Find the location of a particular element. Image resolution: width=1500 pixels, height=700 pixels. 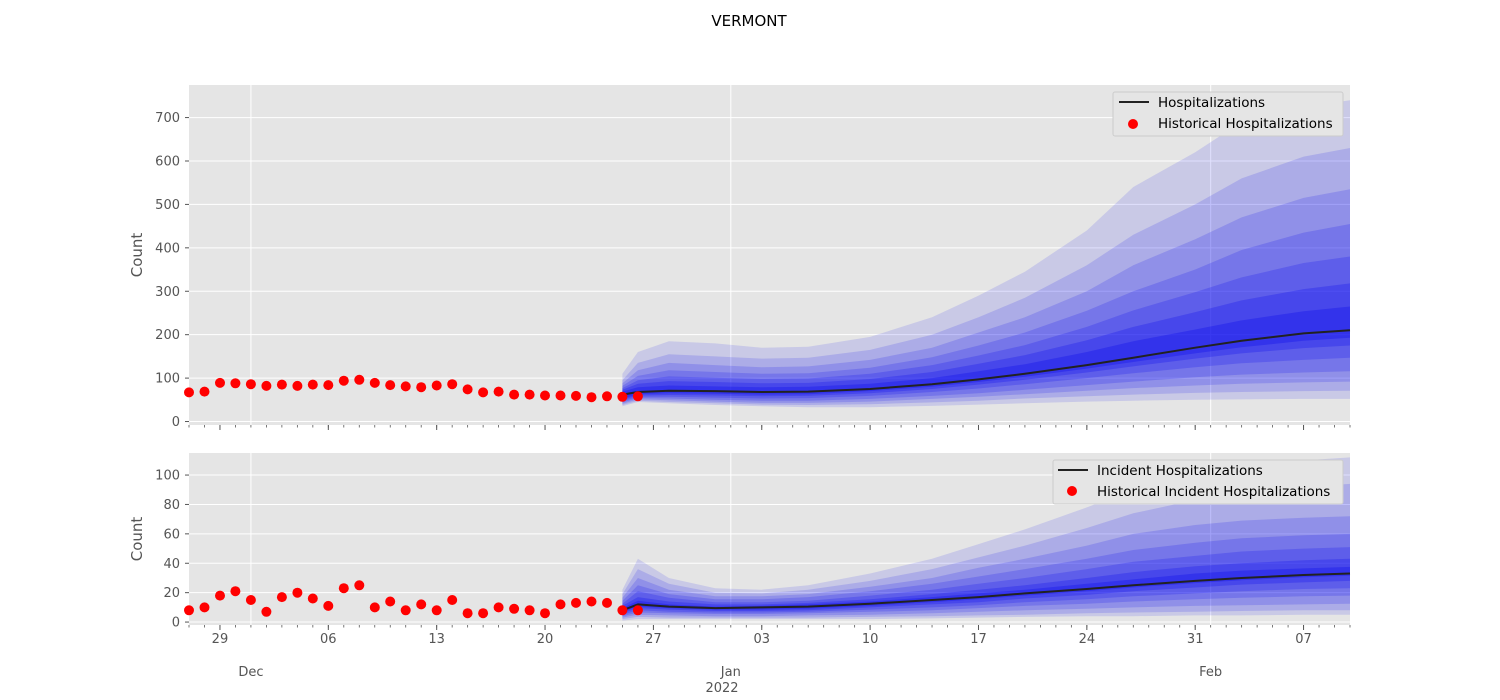

x-month-label: Dec is located at coordinates (250, 672).